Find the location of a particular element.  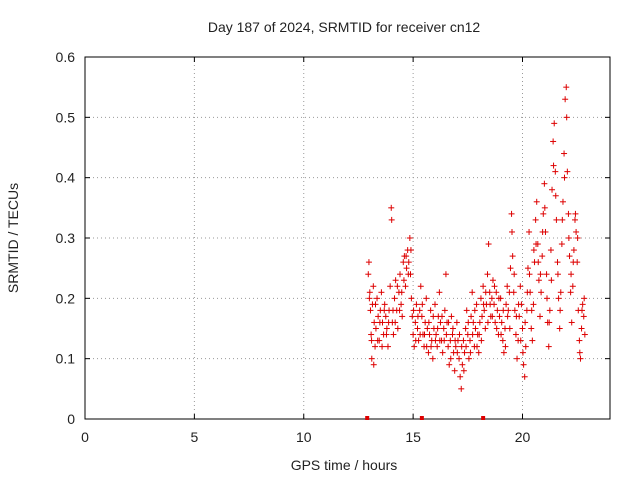

y-tick-label: 0.3 is located at coordinates (66, 238).